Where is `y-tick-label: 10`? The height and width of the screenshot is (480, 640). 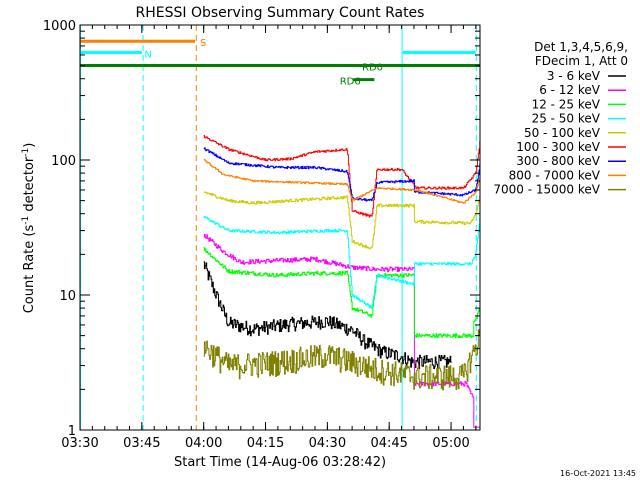
y-tick-label: 10 is located at coordinates (67, 296).